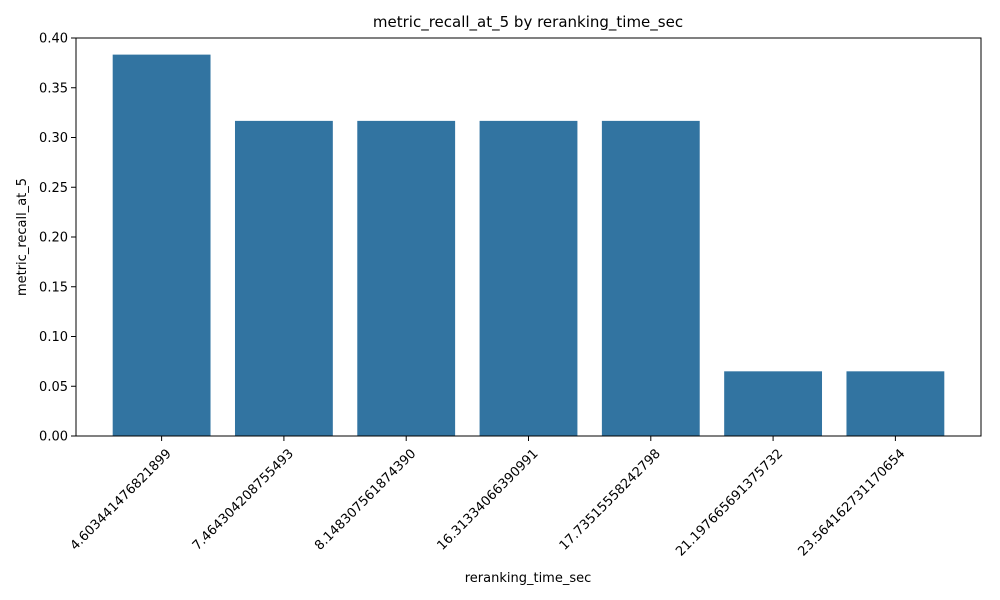 The height and width of the screenshot is (600, 1000). What do you see at coordinates (53, 39) in the screenshot?
I see `y-tick-label: 0.40` at bounding box center [53, 39].